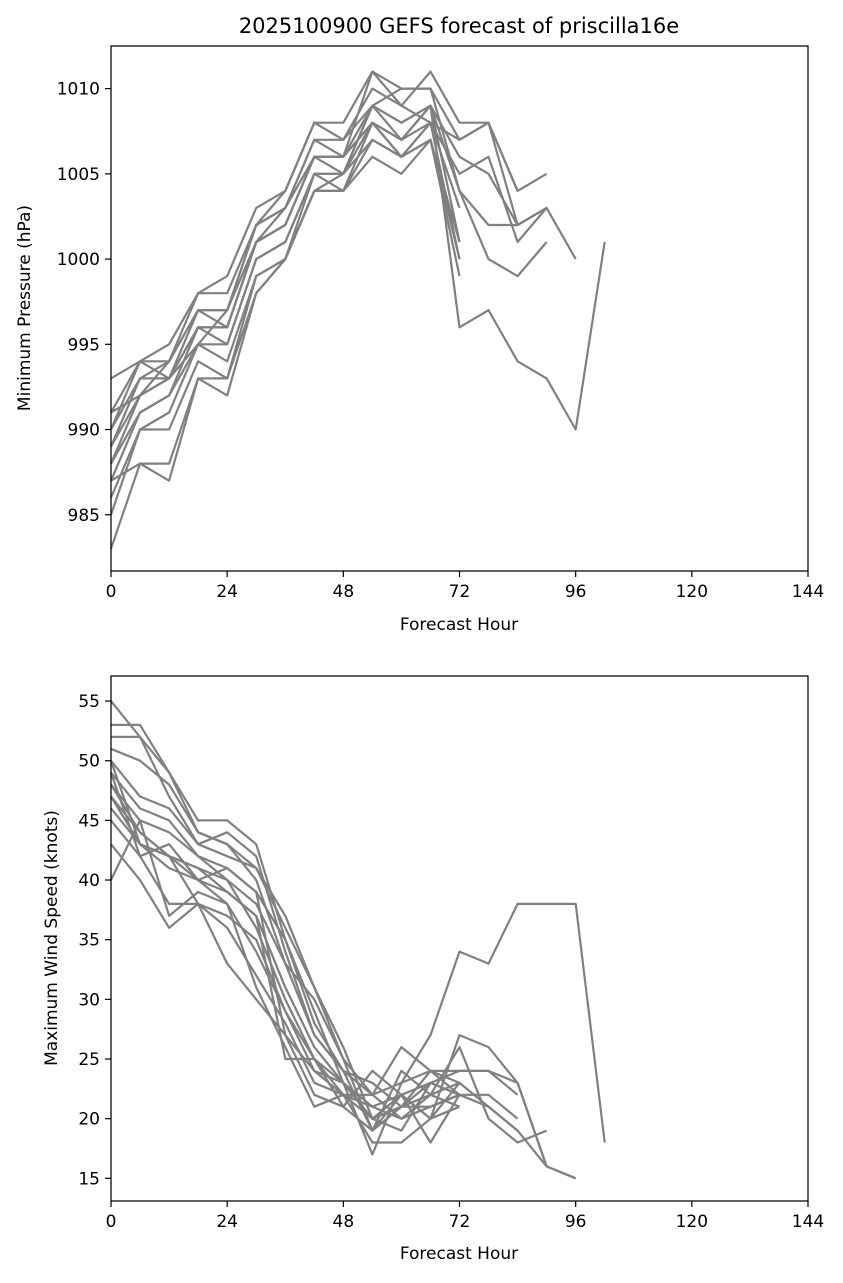  Describe the element at coordinates (25, 308) in the screenshot. I see `pressure-y-axis-label: Minimum Pressure (hPa)` at that location.